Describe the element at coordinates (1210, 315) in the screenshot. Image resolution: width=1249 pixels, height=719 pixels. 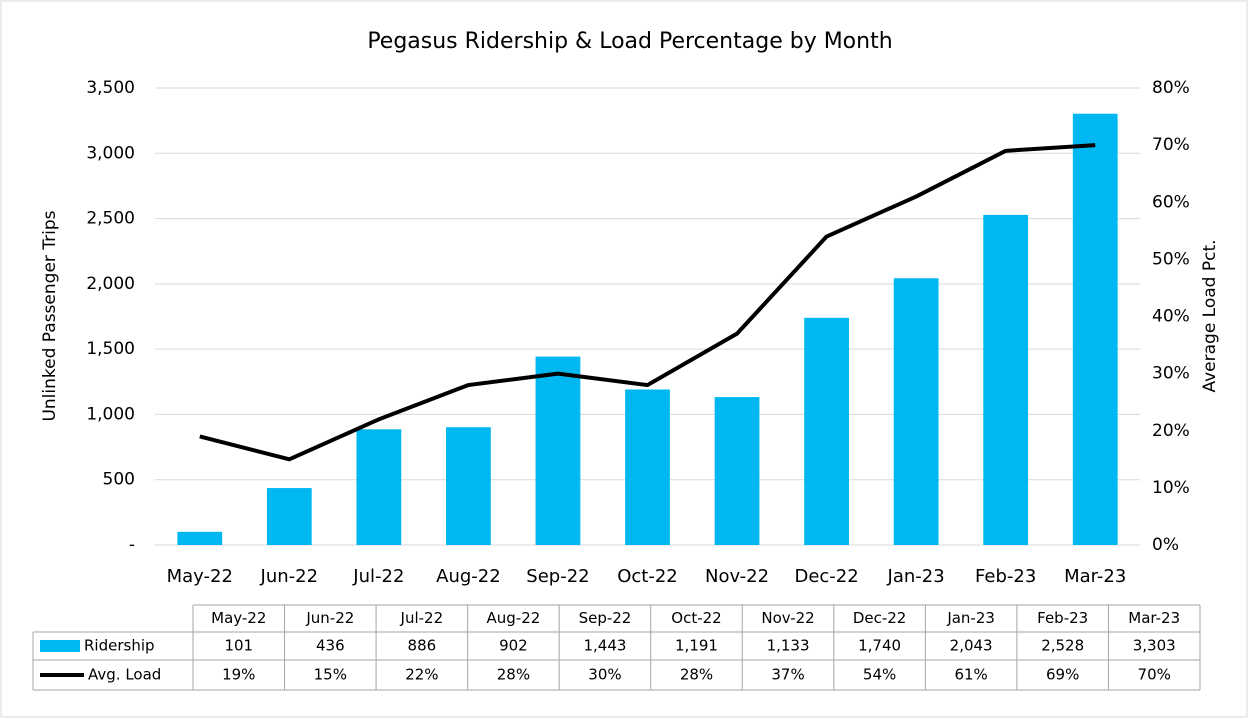
I see `y2-axis-title: Average Load Pct.` at that location.